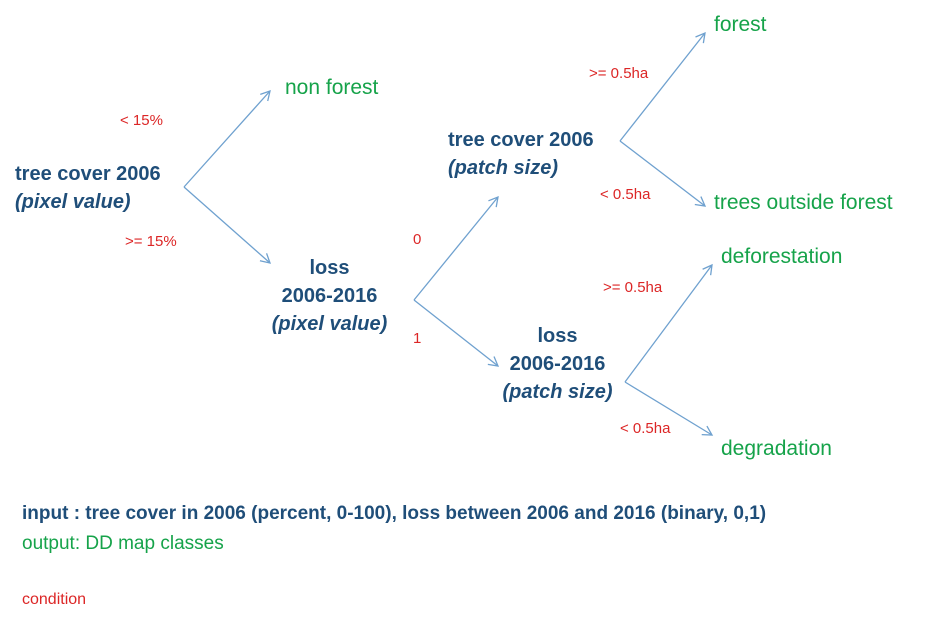 The width and height of the screenshot is (942, 625). Describe the element at coordinates (776, 448) in the screenshot. I see `leaf-degradation: degradation` at that location.